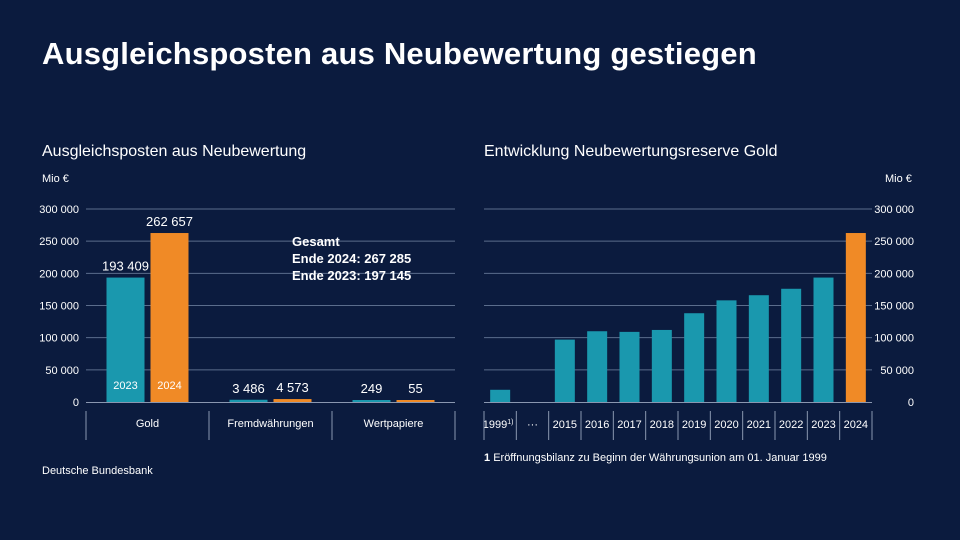  What do you see at coordinates (292, 400) in the screenshot?
I see `left-bar-fremdwährungen-2024` at bounding box center [292, 400].